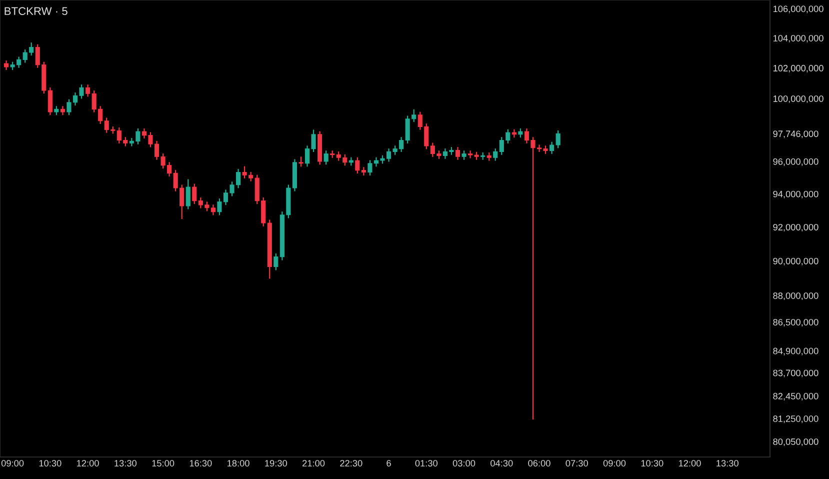 The image size is (829, 479). Describe the element at coordinates (795, 134) in the screenshot. I see `y-tick-label: 97,746,000` at that location.